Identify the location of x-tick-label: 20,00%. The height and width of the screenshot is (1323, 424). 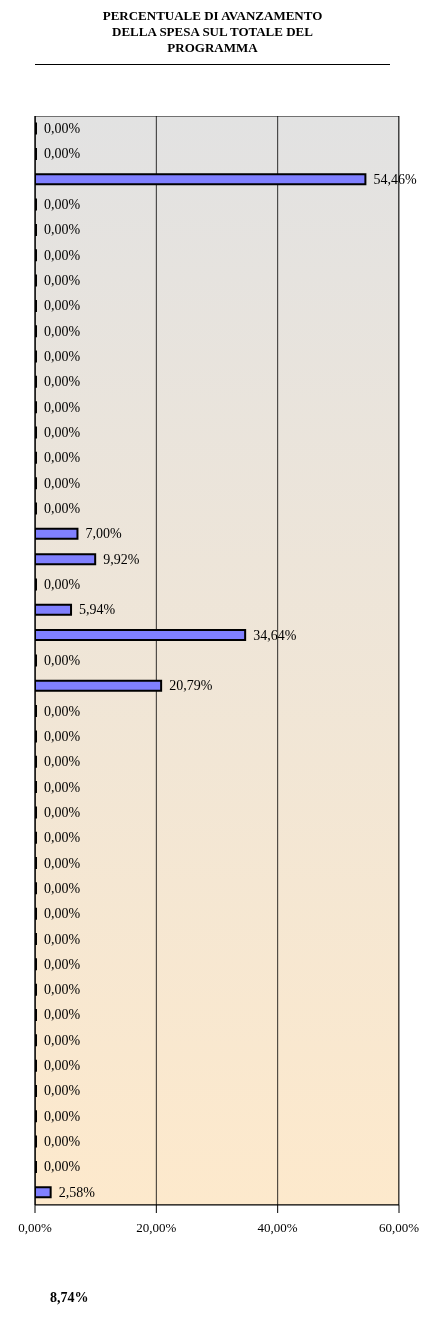
(156, 1228).